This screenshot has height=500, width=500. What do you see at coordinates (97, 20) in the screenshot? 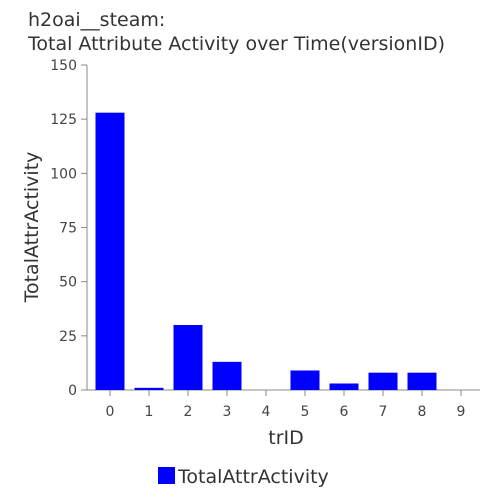
I see `chart-title-line-1: h2oai__steam:` at bounding box center [97, 20].